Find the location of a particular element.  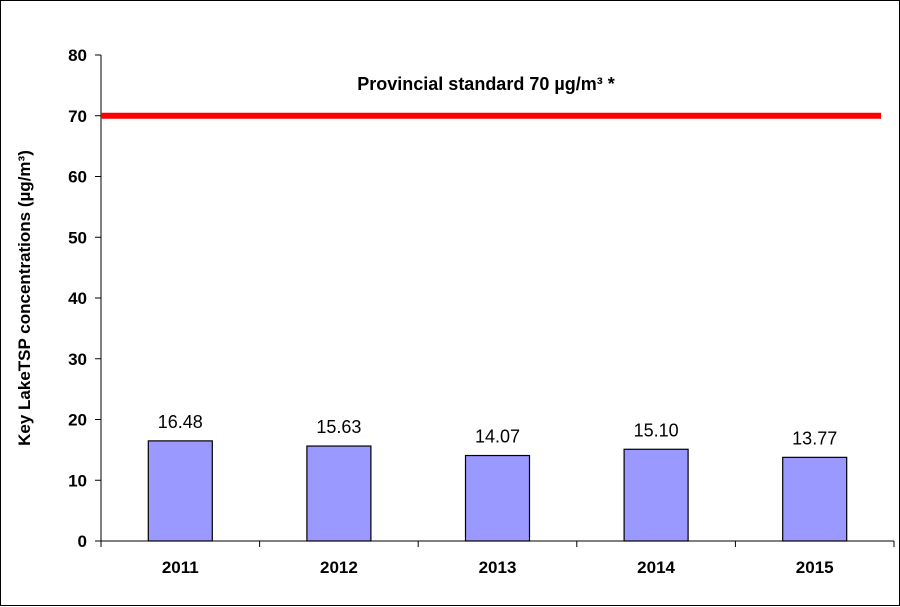

y-tick-label: 60 is located at coordinates (77, 177).